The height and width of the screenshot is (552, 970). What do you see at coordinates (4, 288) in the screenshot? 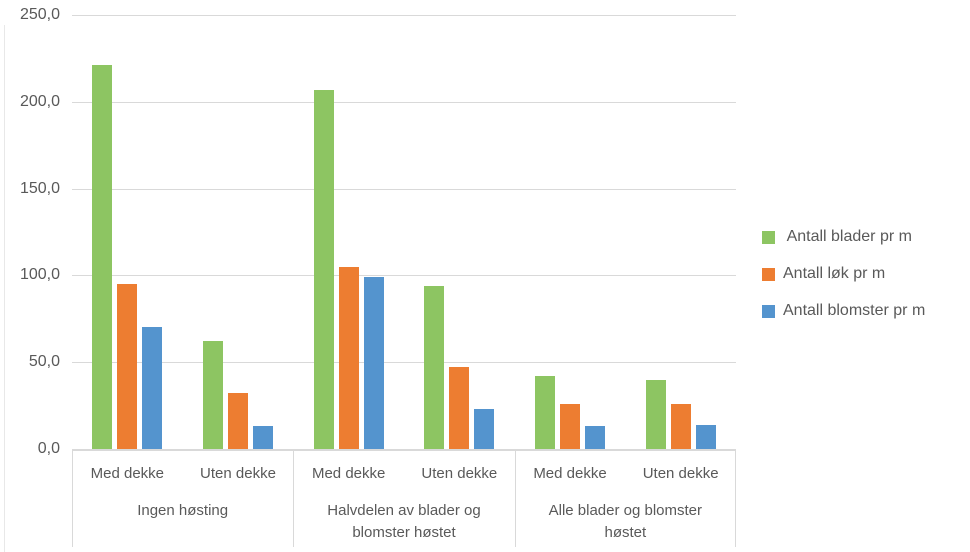
I see `chart-border-left` at bounding box center [4, 288].